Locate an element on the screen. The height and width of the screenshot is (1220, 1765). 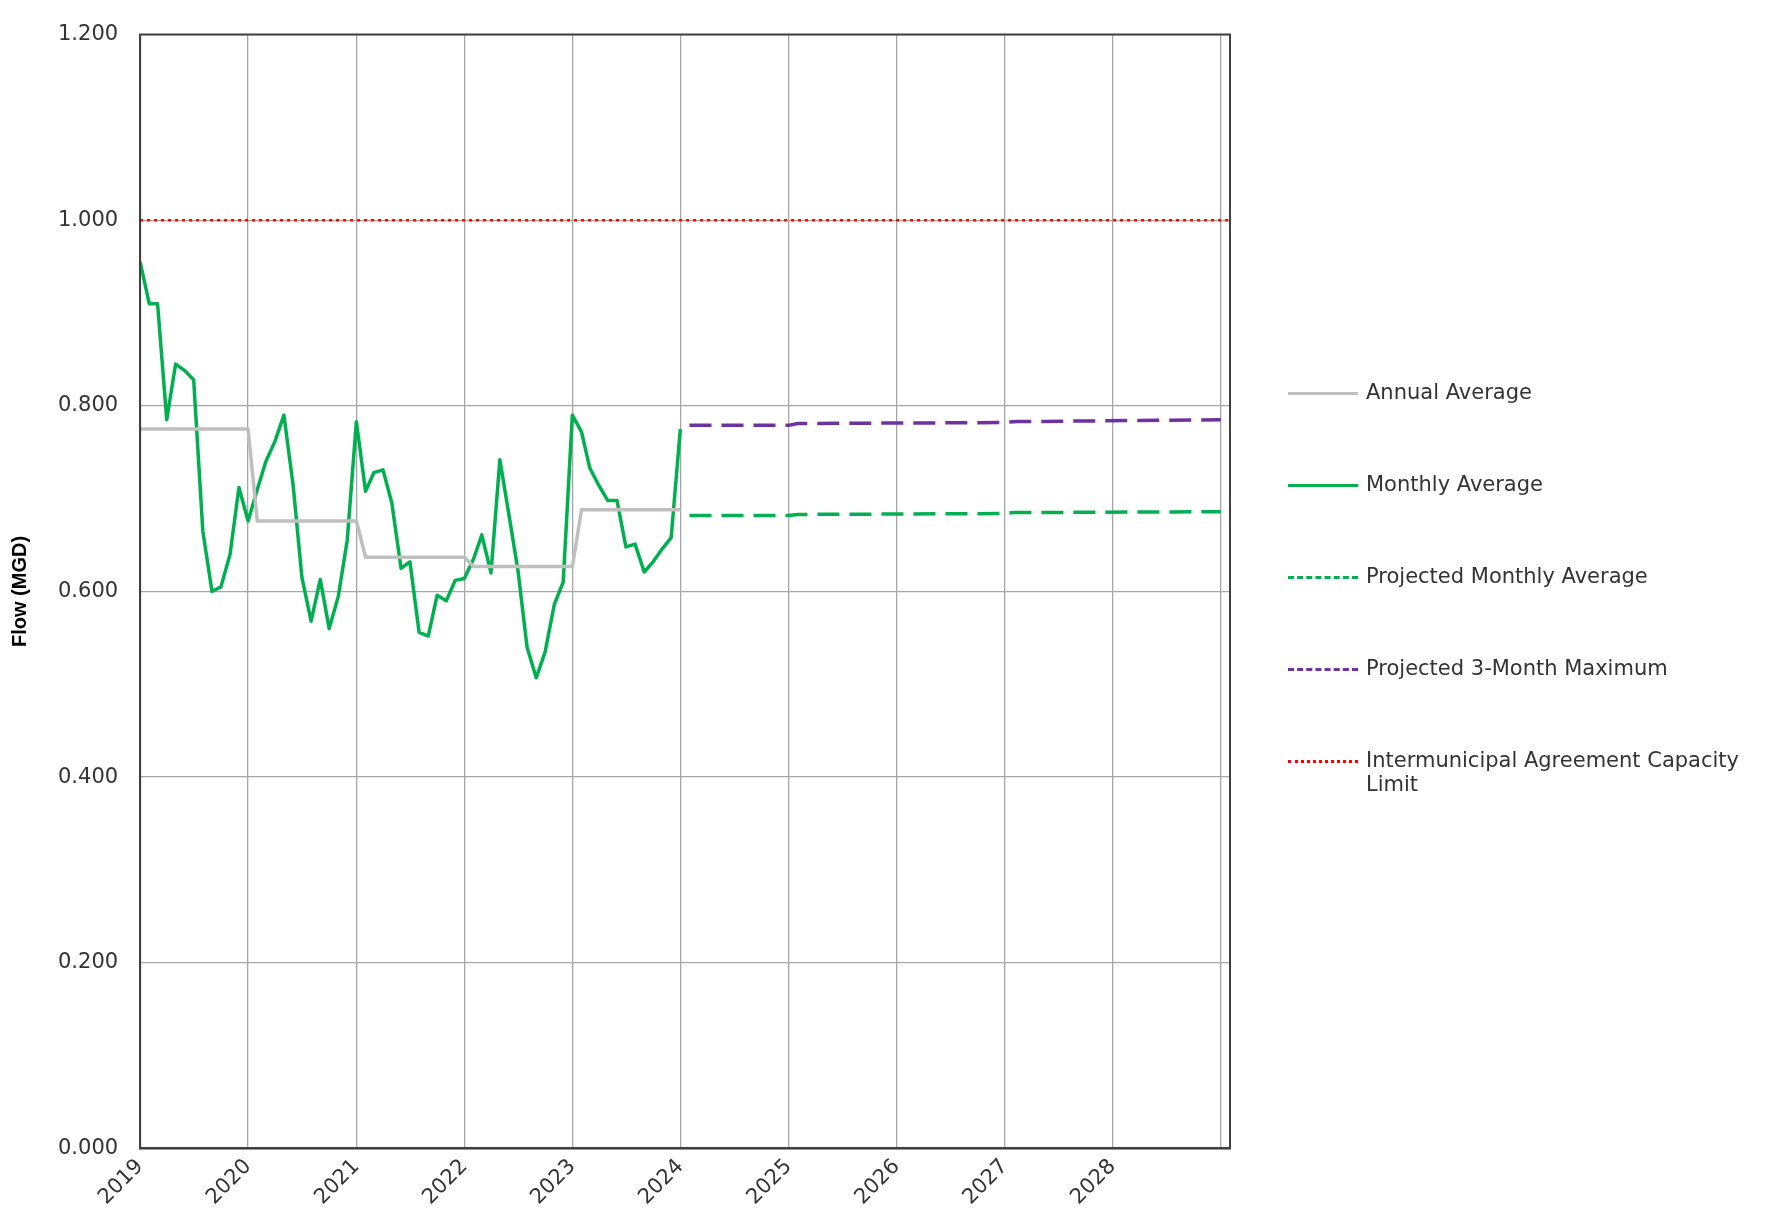
legend-label: Projected Monthly Average is located at coordinates (1507, 576).